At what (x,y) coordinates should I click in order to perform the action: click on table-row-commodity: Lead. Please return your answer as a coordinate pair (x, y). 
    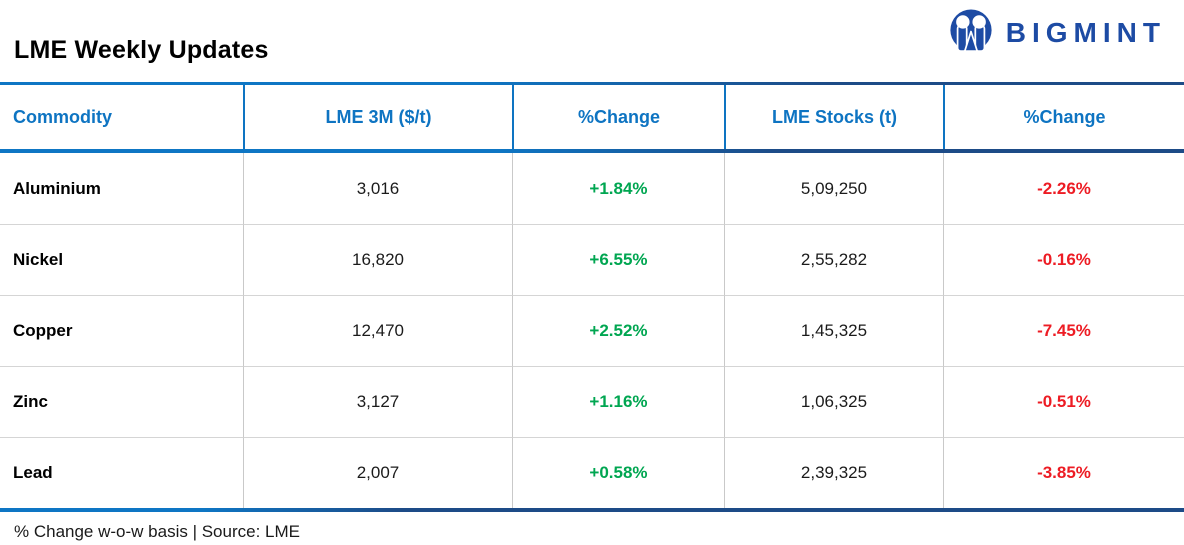
    Looking at the image, I should click on (121, 472).